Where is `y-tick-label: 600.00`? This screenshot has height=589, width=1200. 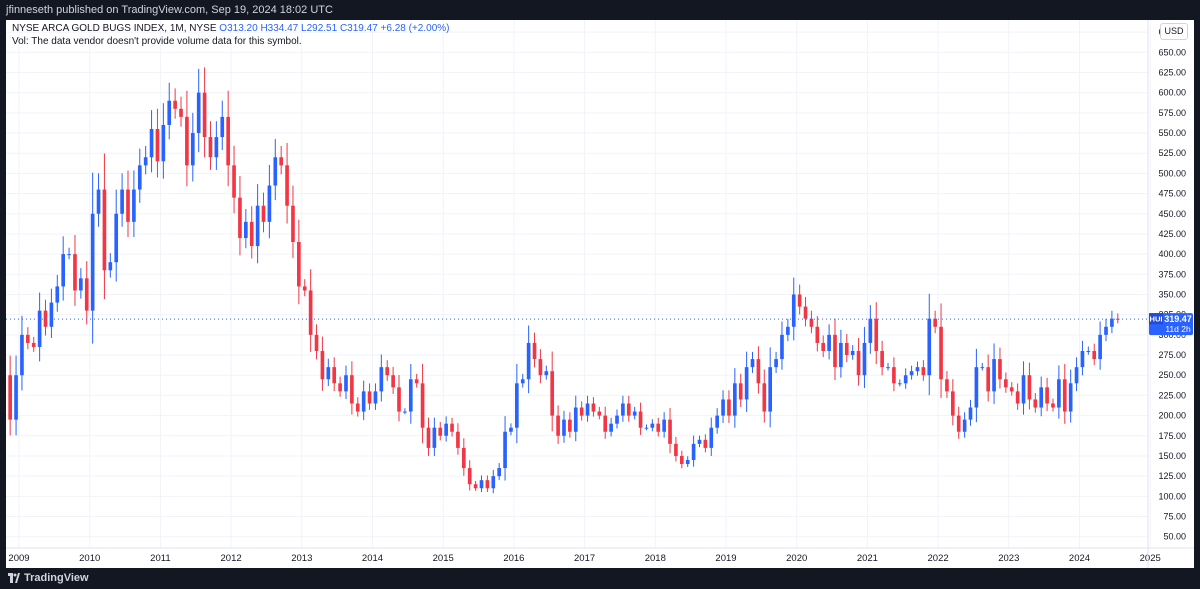
y-tick-label: 600.00 is located at coordinates (1172, 93).